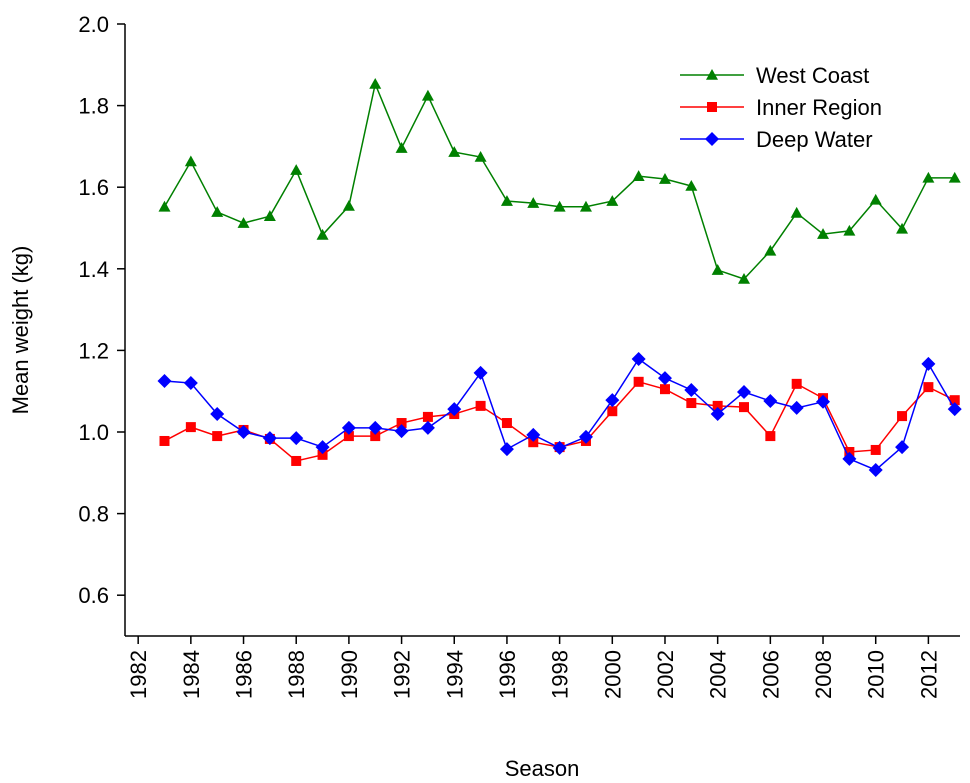 The height and width of the screenshot is (783, 970). Describe the element at coordinates (665, 674) in the screenshot. I see `x-tick-label: 2002` at that location.